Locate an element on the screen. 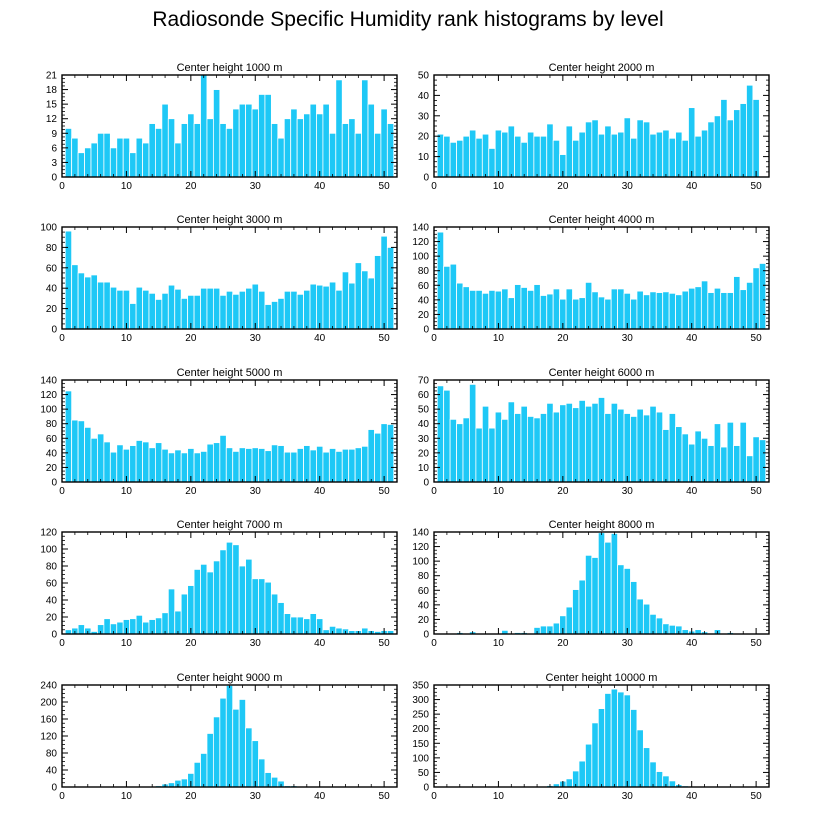 This screenshot has height=824, width=816. y-tick-label: 60 is located at coordinates (52, 439).